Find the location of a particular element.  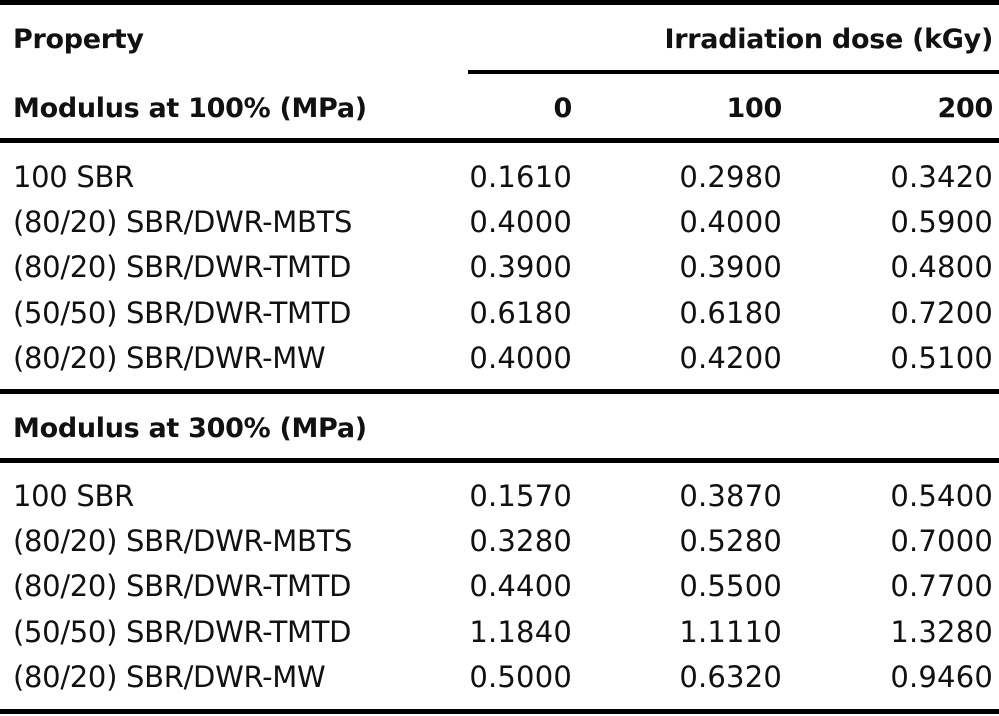

property-header: Property is located at coordinates (78, 39).